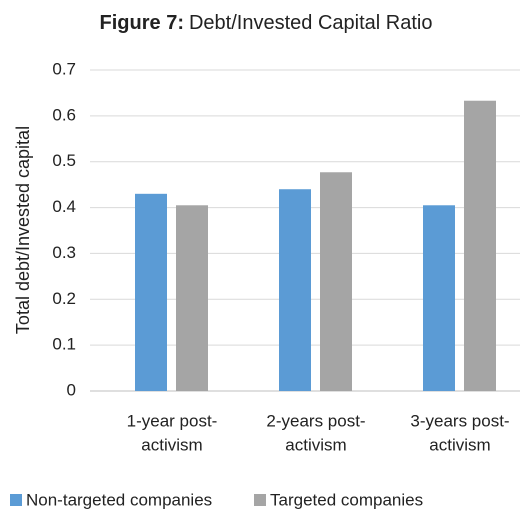 This screenshot has height=514, width=532. What do you see at coordinates (64, 344) in the screenshot?
I see `y-tick-label: 0.1` at bounding box center [64, 344].